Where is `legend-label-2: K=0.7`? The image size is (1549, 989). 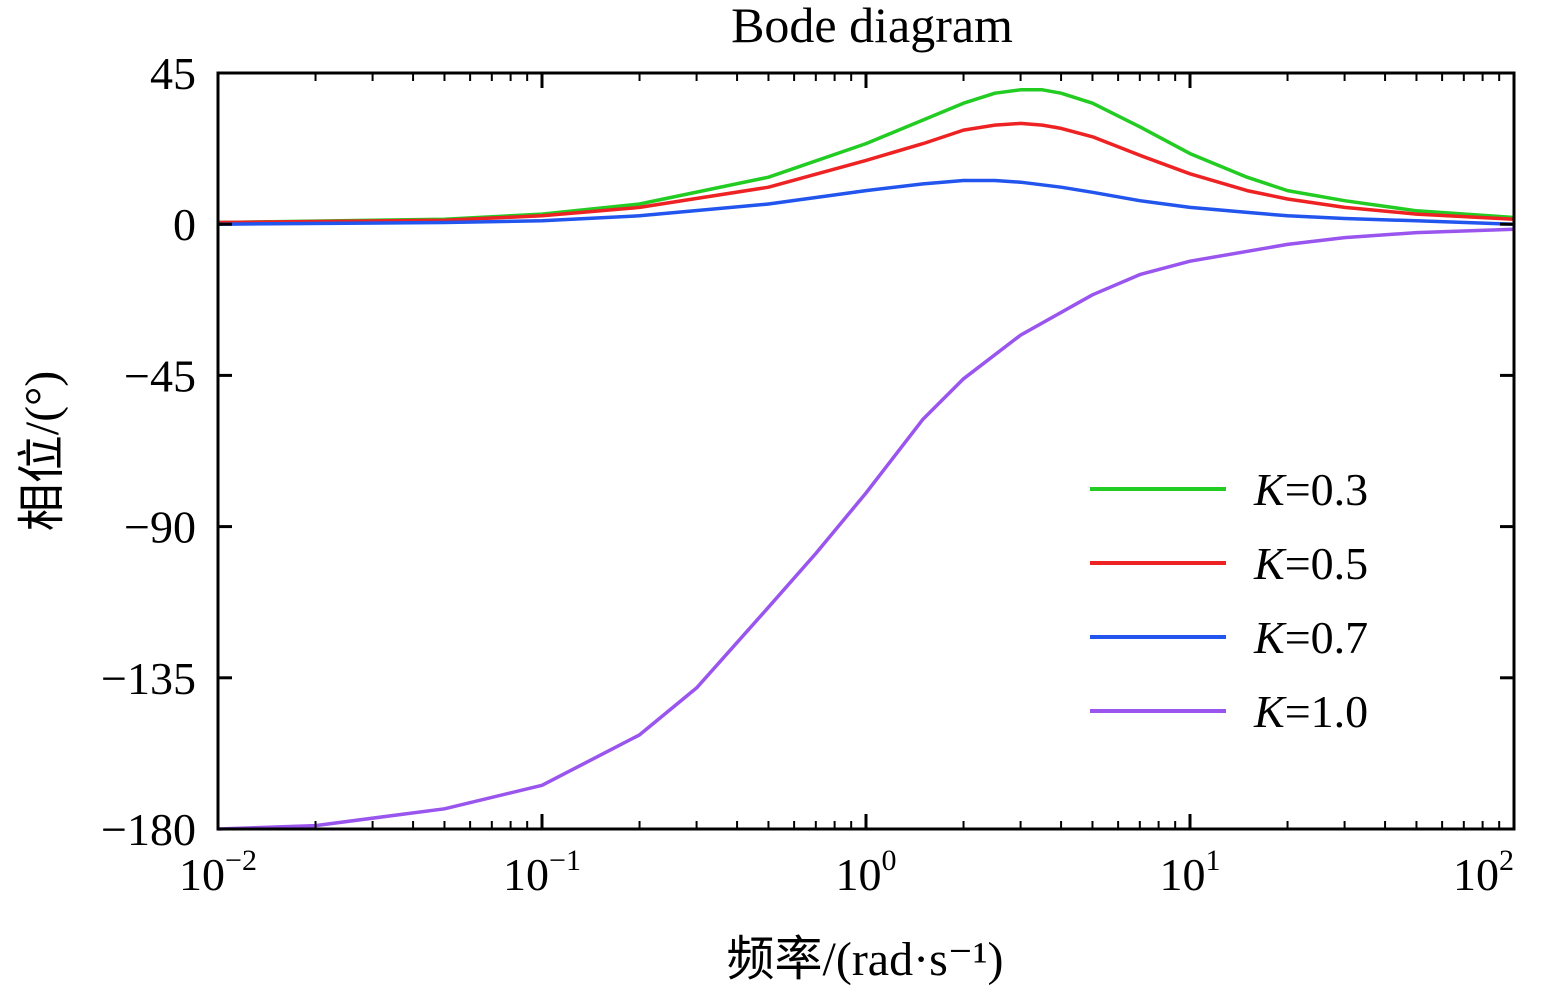
legend-label-2: K=0.7 is located at coordinates (1310, 637).